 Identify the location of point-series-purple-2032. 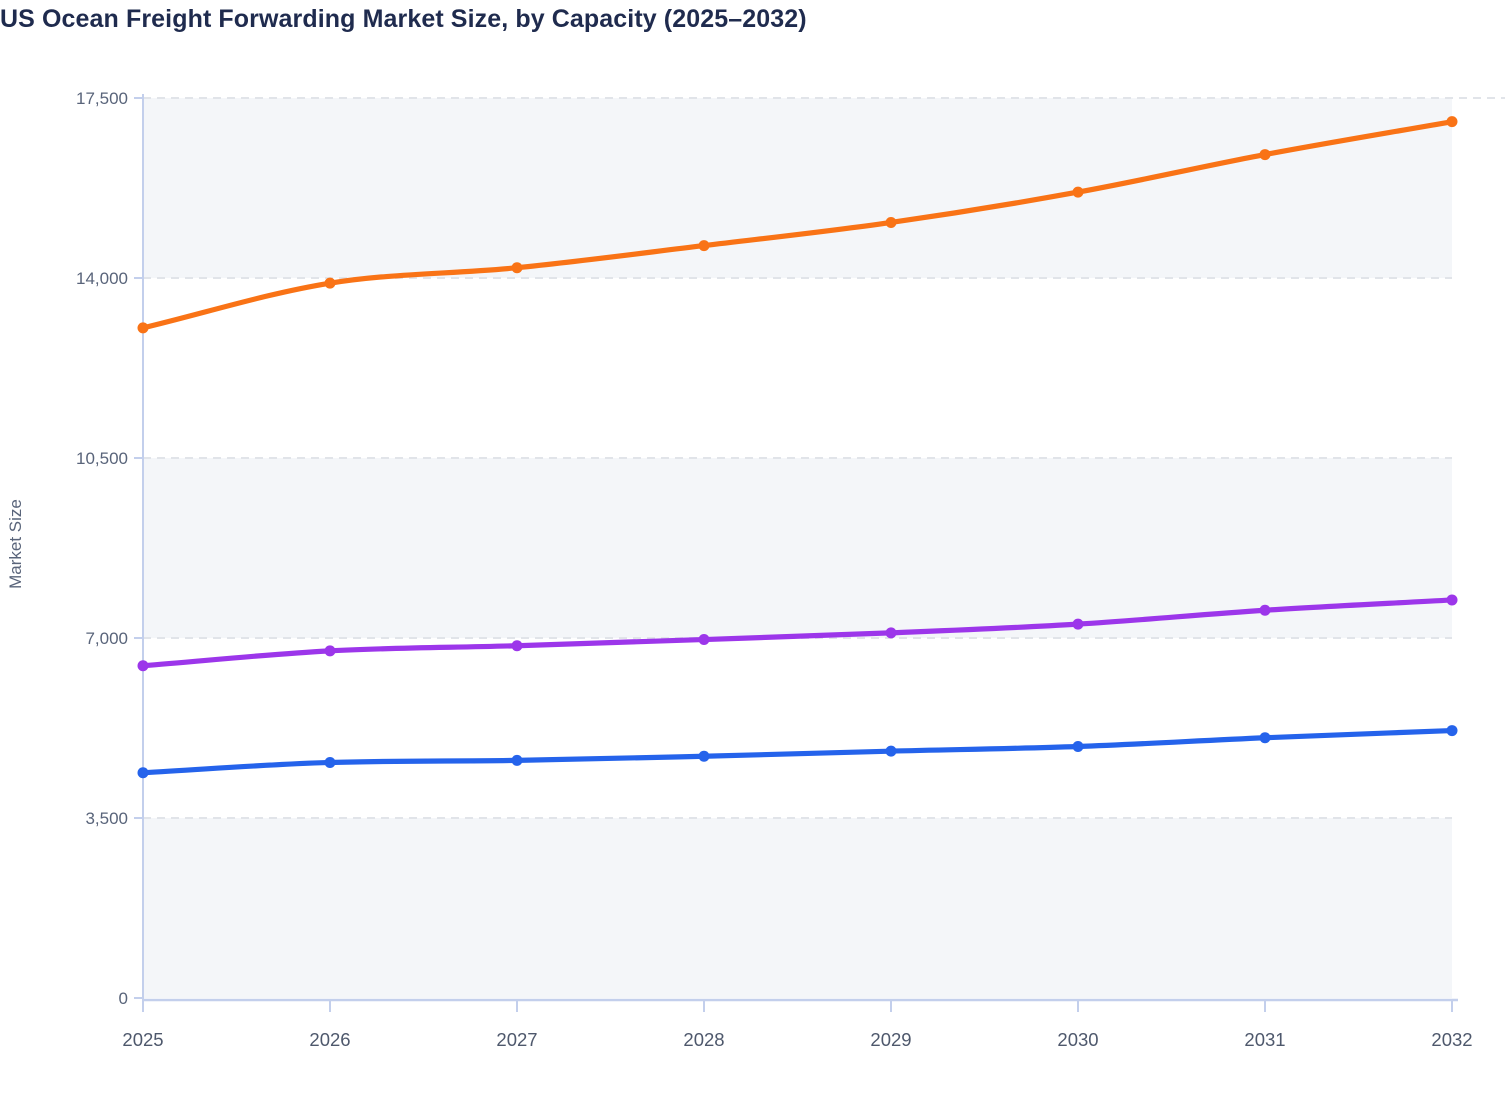
(1452, 600).